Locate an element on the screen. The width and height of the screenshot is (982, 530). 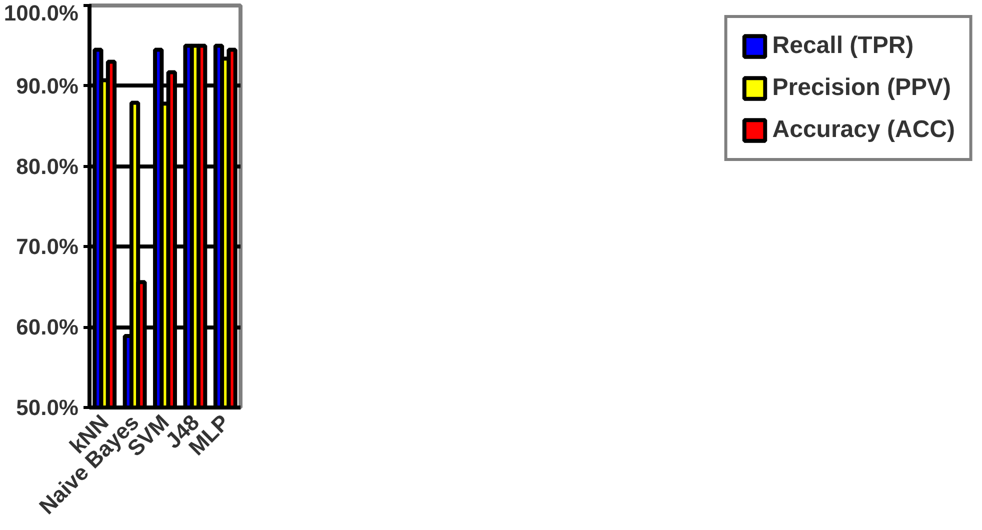
y-tick-label: 80.0% is located at coordinates (47, 166).